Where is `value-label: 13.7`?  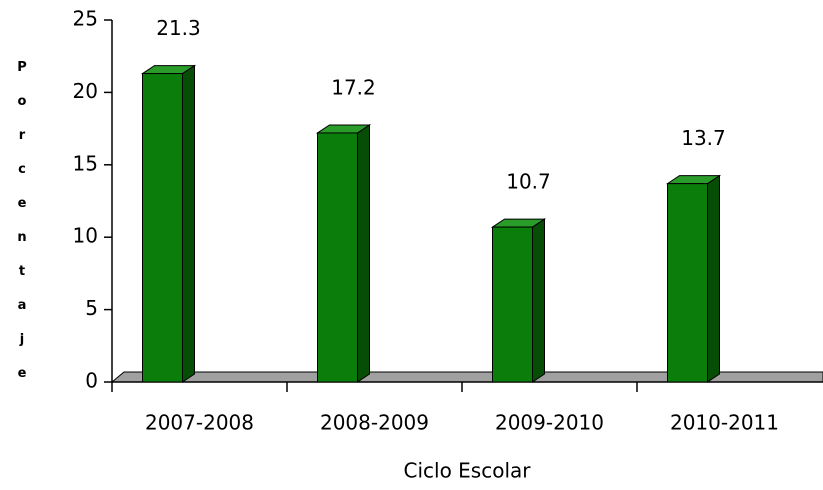
value-label: 13.7 is located at coordinates (703, 138).